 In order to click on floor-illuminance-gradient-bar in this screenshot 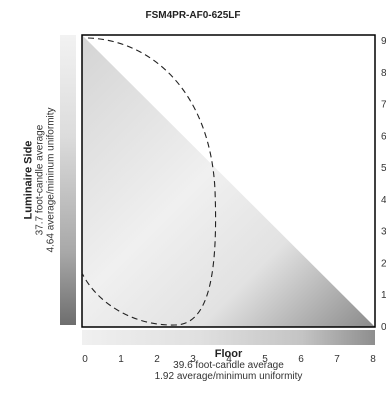, I will do `click(228, 337)`.